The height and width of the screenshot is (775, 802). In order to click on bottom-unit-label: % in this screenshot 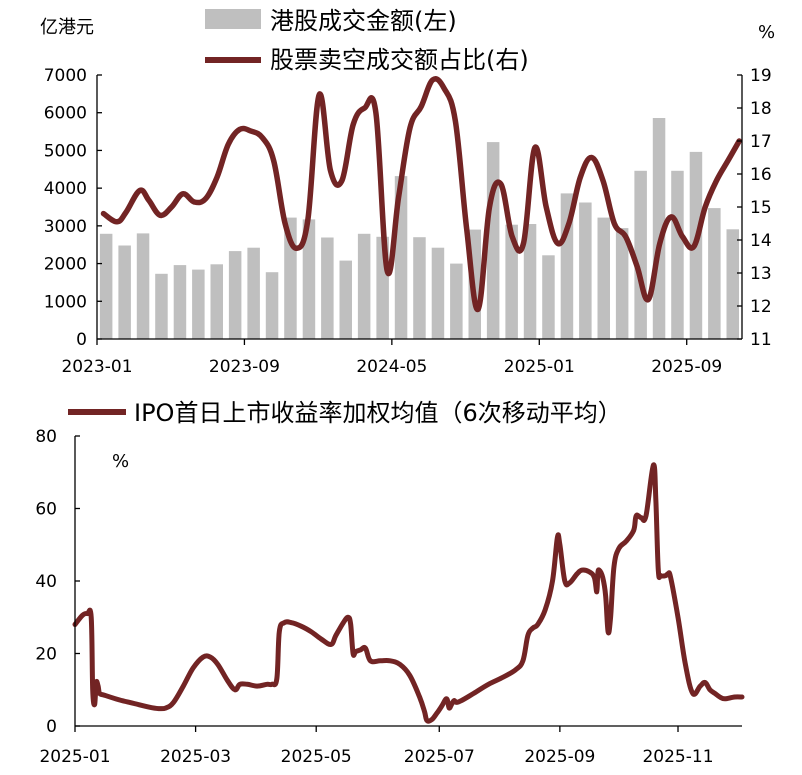, I will do `click(120, 461)`.